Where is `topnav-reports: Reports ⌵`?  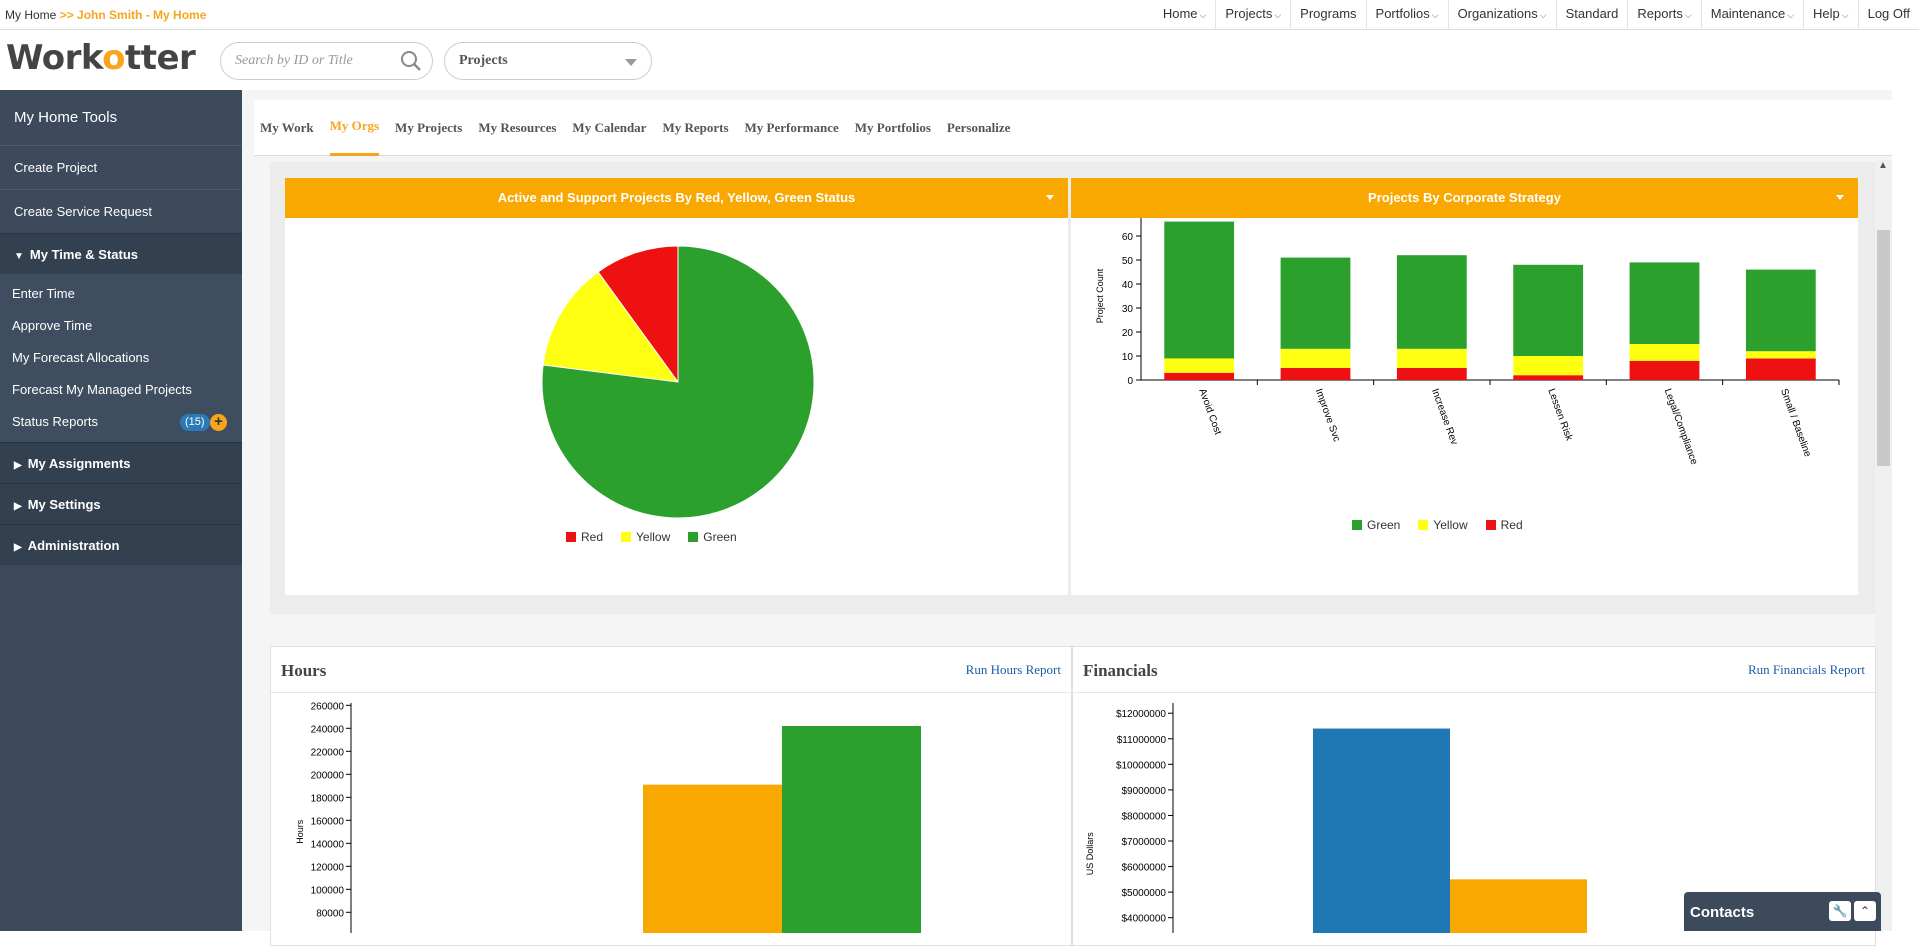 topnav-reports: Reports ⌵ is located at coordinates (1663, 15).